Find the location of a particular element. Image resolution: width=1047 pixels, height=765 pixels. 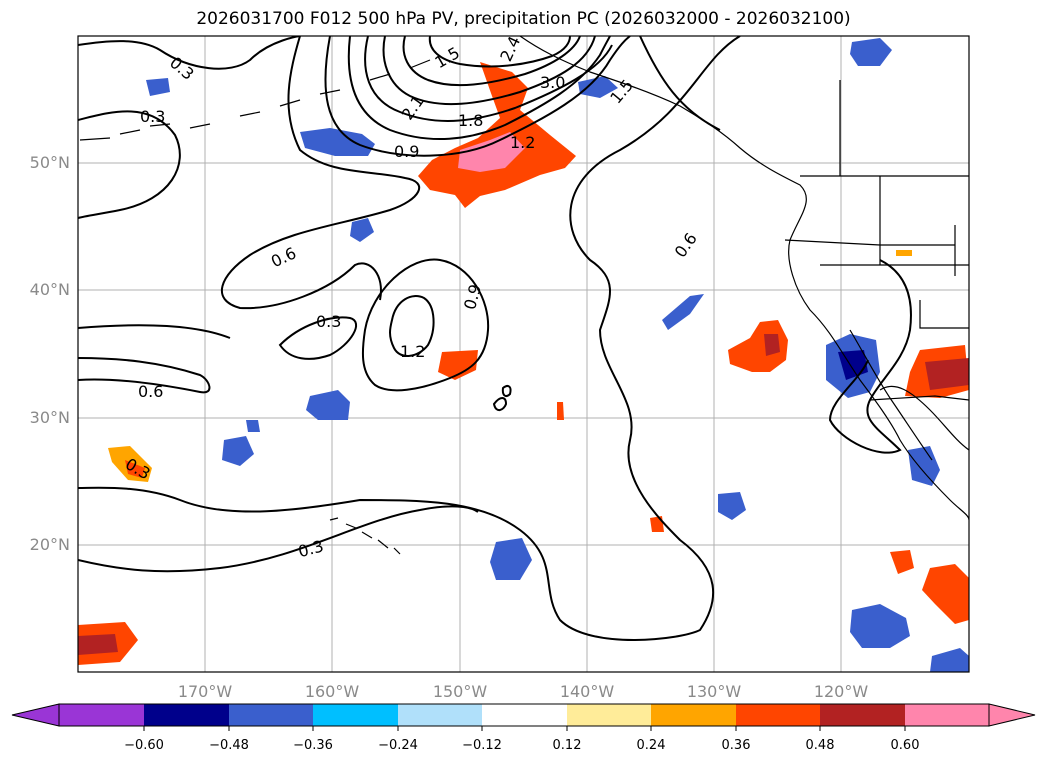

lat-label-40n: 40°N is located at coordinates (49, 289).